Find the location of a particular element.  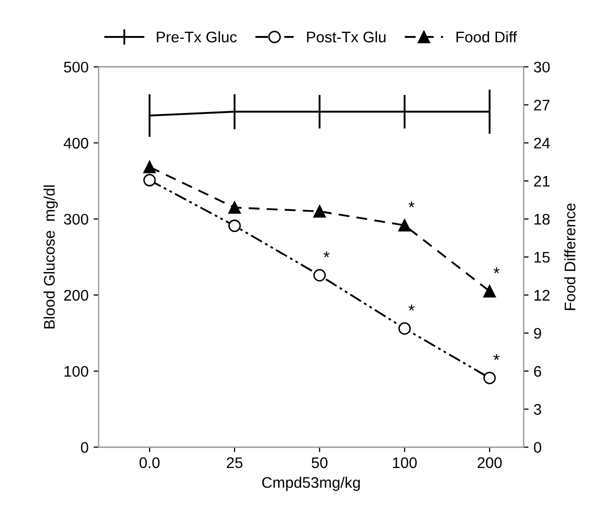

y2-tick-label: 12 is located at coordinates (542, 295).